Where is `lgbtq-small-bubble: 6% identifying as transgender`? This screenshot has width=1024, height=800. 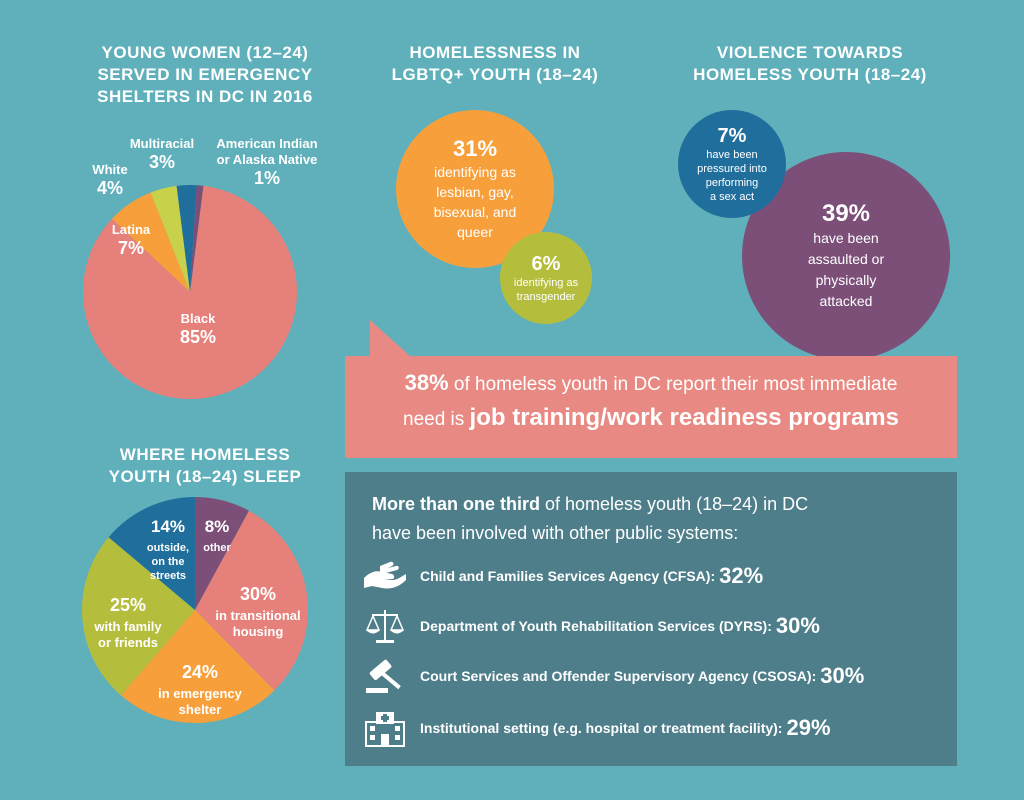 lgbtq-small-bubble: 6% identifying as transgender is located at coordinates (546, 278).